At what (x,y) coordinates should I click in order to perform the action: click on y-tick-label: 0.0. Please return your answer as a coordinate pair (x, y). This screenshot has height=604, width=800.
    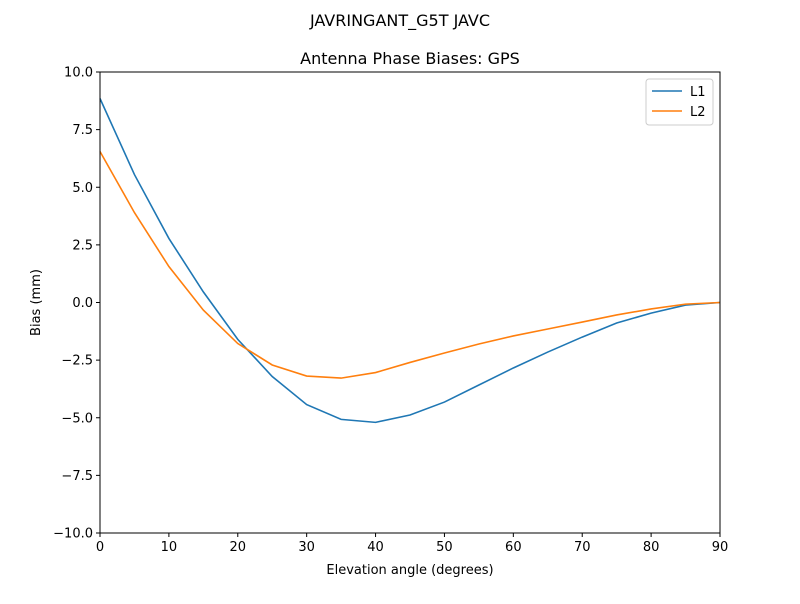
    Looking at the image, I should click on (82, 303).